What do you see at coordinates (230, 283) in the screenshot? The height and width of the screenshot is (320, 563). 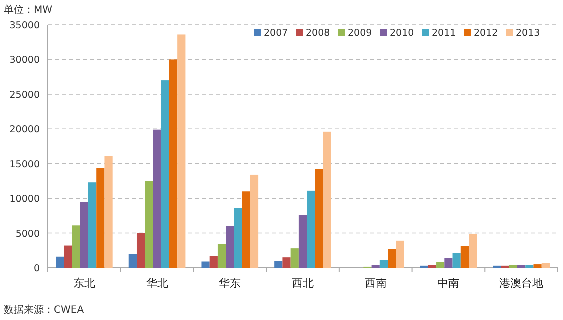 I see `x-tick-label: 华东` at bounding box center [230, 283].